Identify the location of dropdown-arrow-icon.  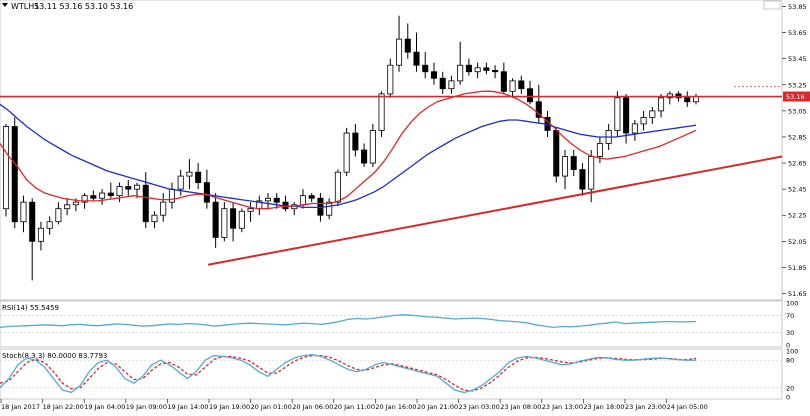
(5, 5).